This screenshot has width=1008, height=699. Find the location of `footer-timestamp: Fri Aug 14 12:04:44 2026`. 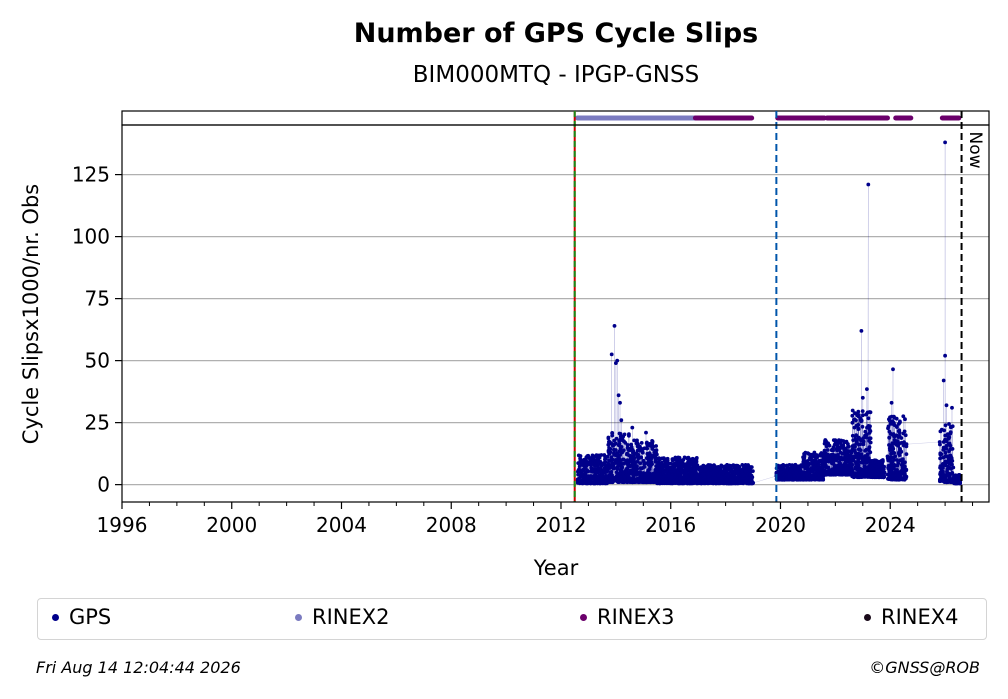

footer-timestamp: Fri Aug 14 12:04:44 2026 is located at coordinates (138, 667).